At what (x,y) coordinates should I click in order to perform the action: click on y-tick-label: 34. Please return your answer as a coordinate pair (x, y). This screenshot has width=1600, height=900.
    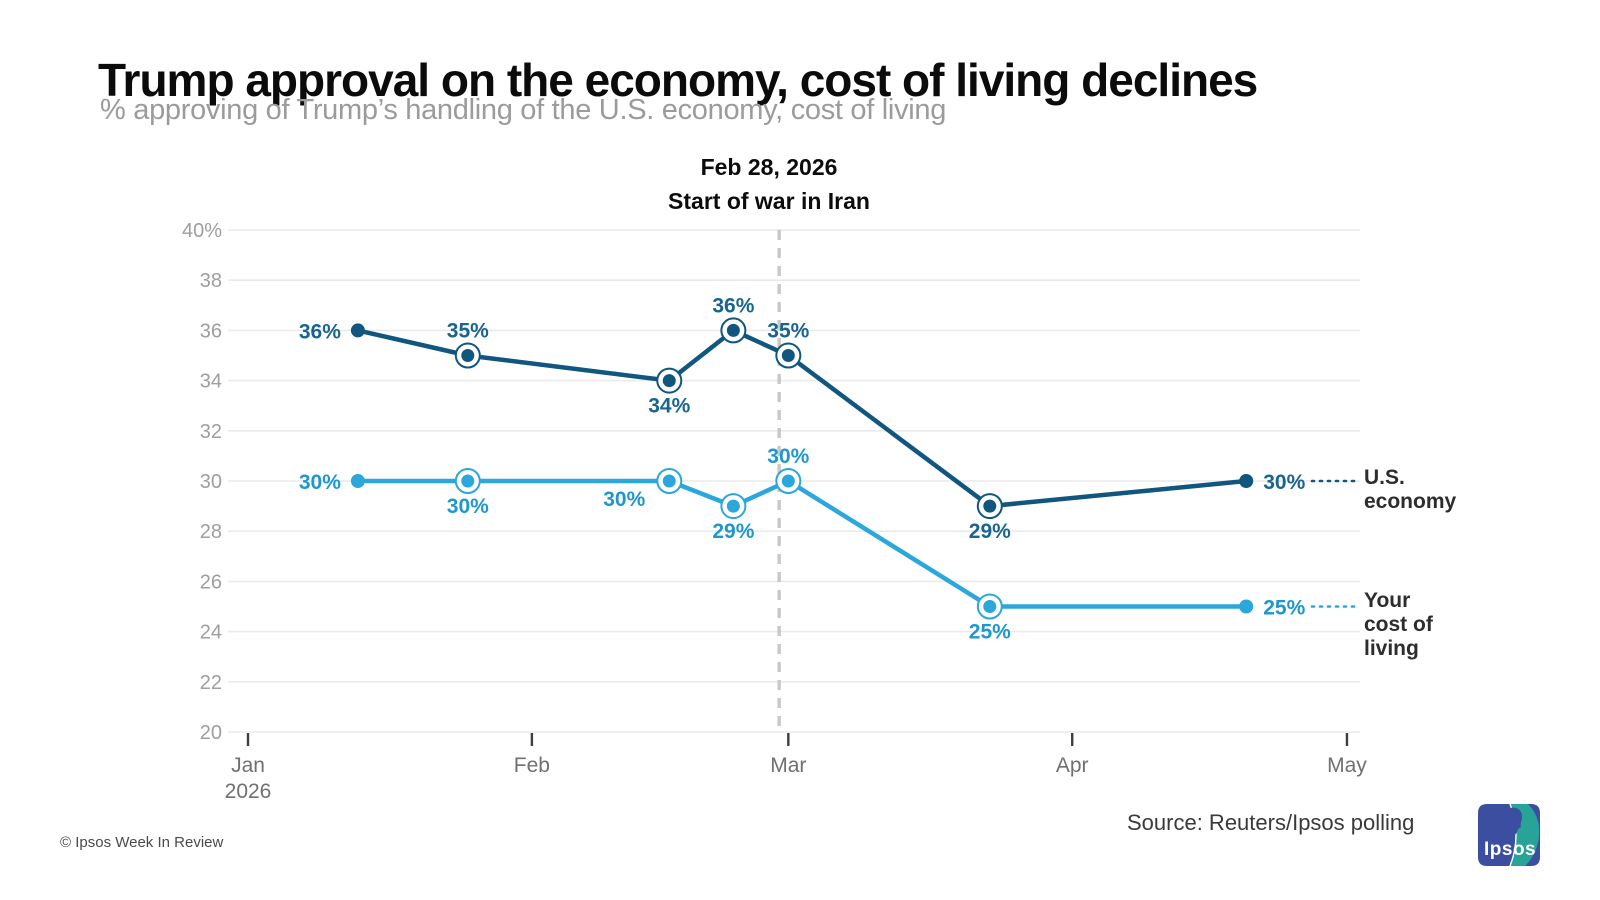
    Looking at the image, I should click on (211, 382).